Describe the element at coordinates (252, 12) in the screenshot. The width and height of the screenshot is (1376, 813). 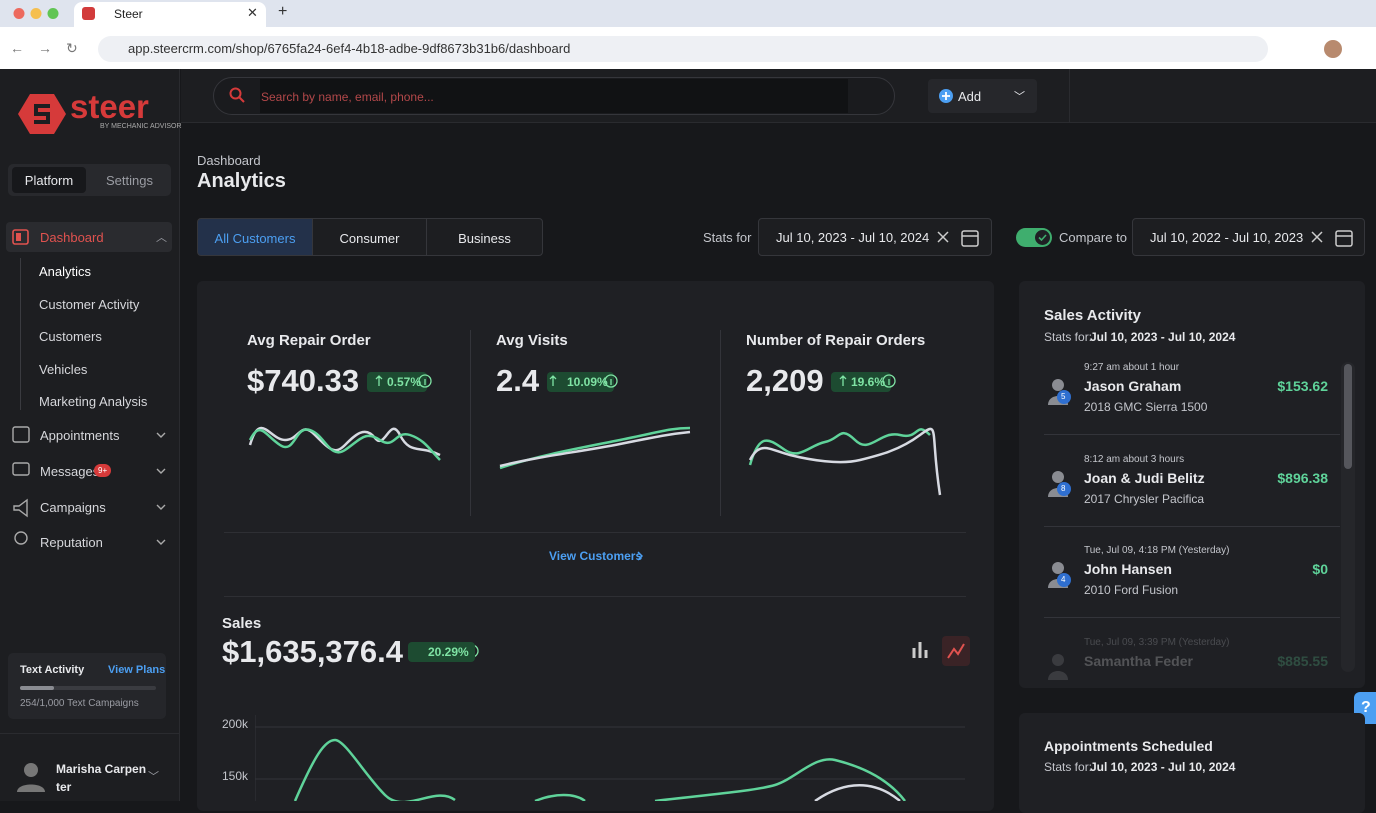
I see `tab-close: ✕` at that location.